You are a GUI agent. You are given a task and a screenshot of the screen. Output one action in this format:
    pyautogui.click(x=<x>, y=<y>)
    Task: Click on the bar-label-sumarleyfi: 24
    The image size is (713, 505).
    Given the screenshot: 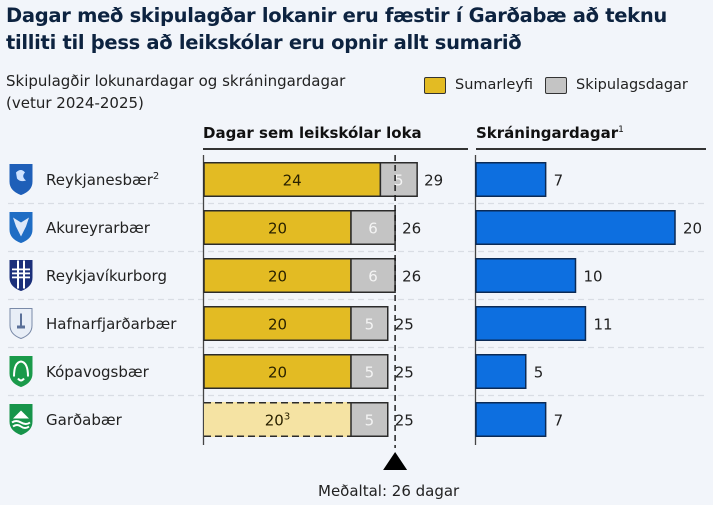 What is the action you would take?
    pyautogui.click(x=292, y=181)
    